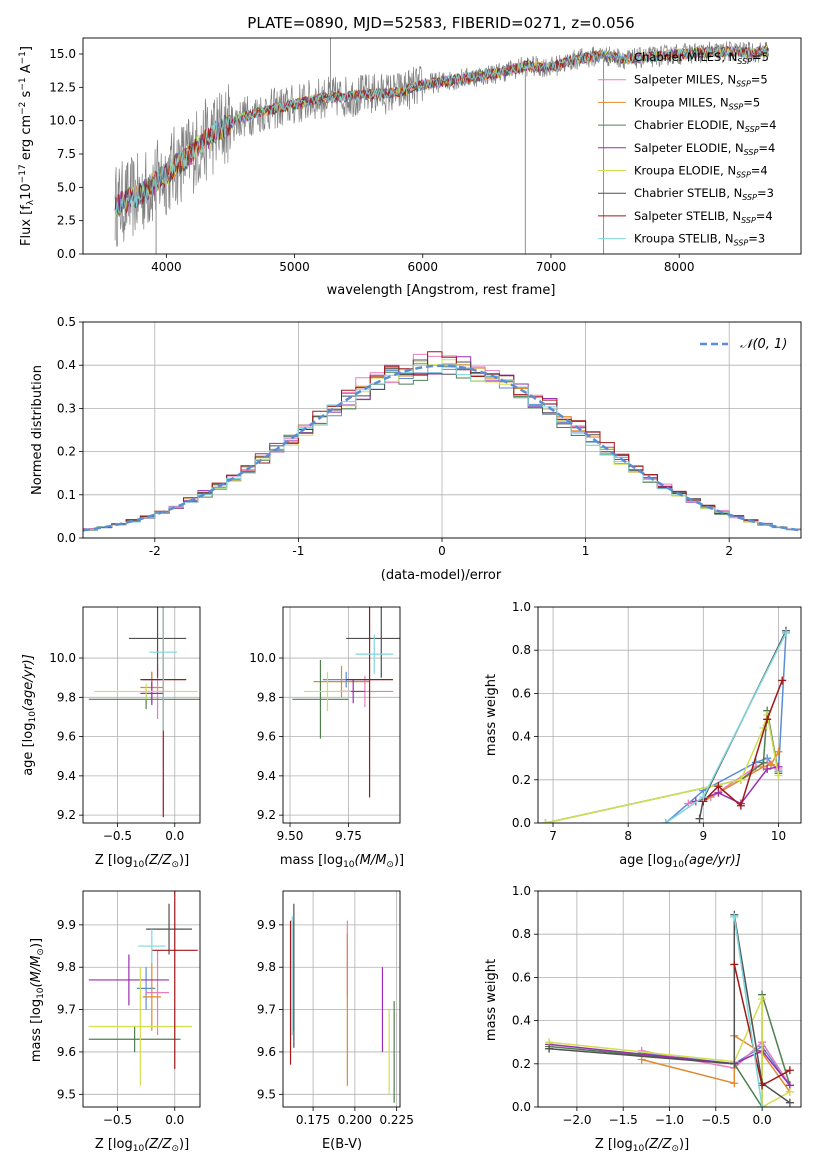 This screenshot has height=1170, width=819. Describe the element at coordinates (699, 240) in the screenshot. I see `legend-entry: Kroupa STELIB, NSSP=3` at that location.